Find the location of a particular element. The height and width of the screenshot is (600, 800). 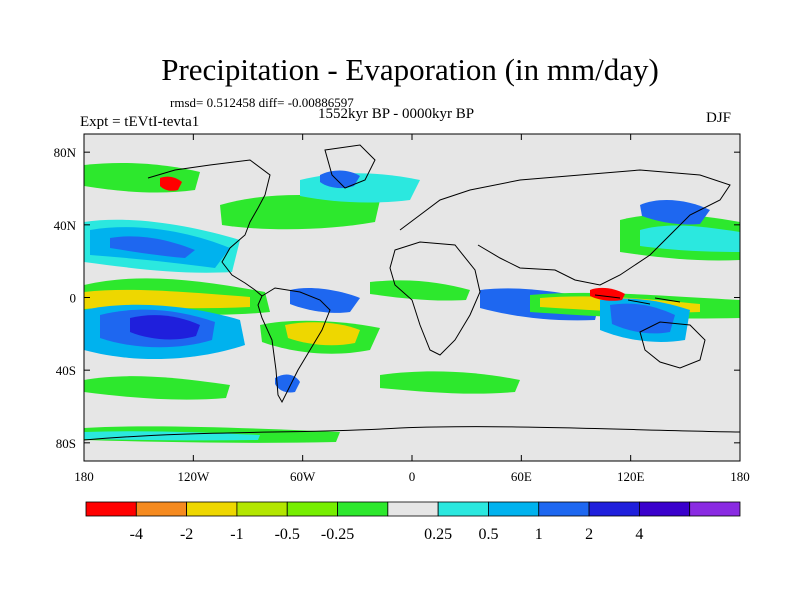

y-tick-label: 0 is located at coordinates (73, 298).